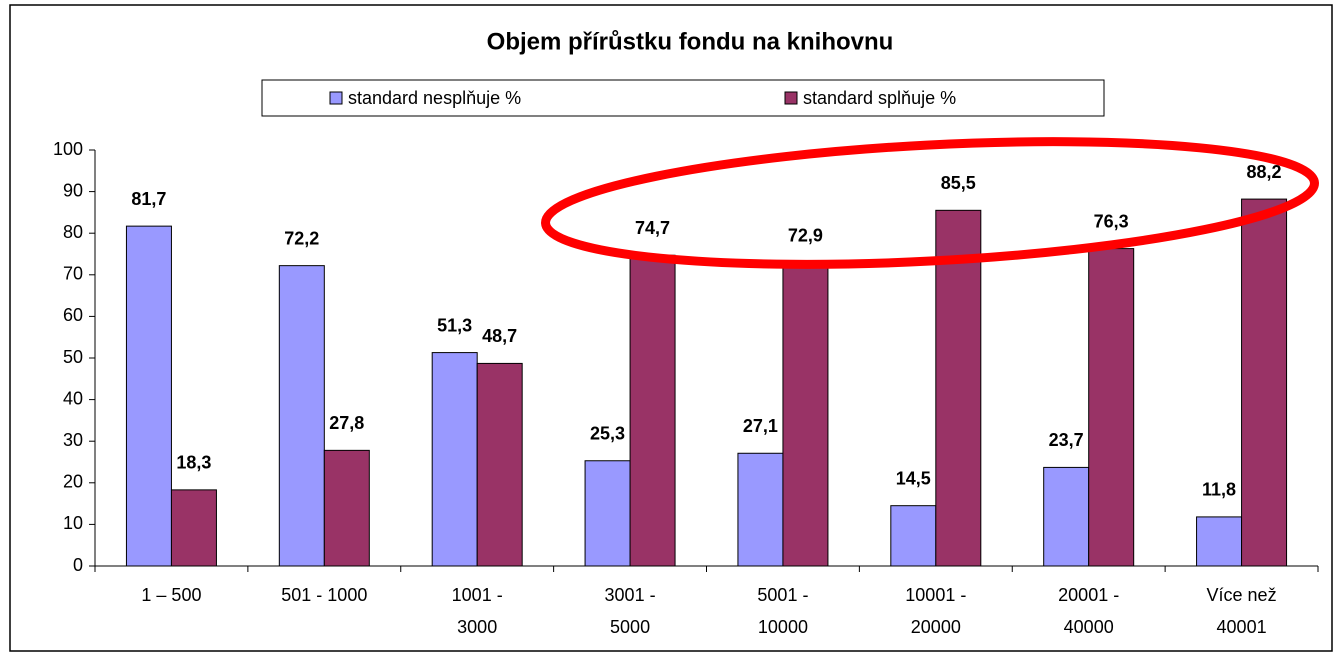 This screenshot has height=652, width=1333. I want to click on y-tick-label: 90, so click(73, 190).